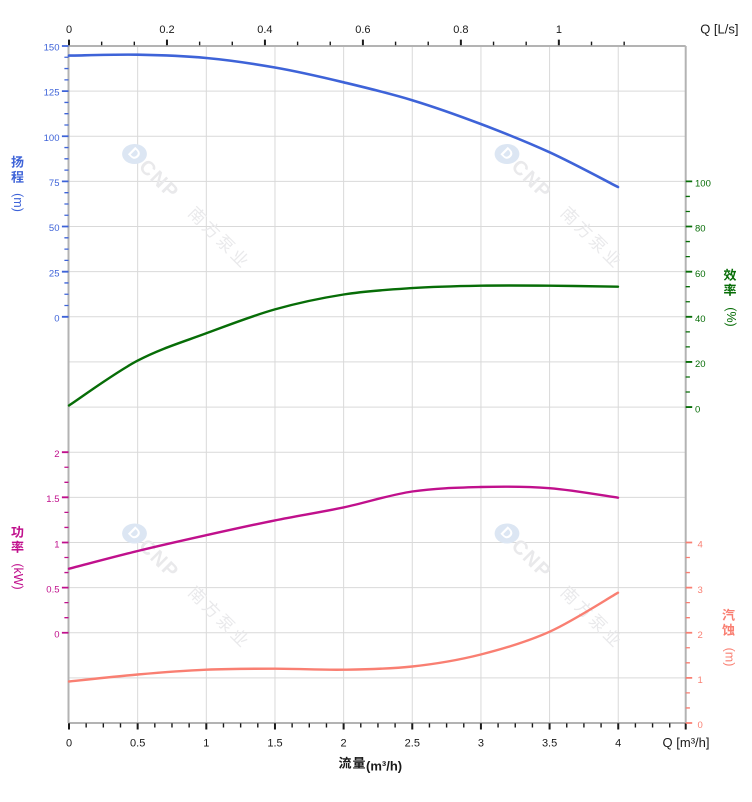 Image resolution: width=752 pixels, height=802 pixels. Describe the element at coordinates (52, 93) in the screenshot. I see `svg-text: 125` at that location.